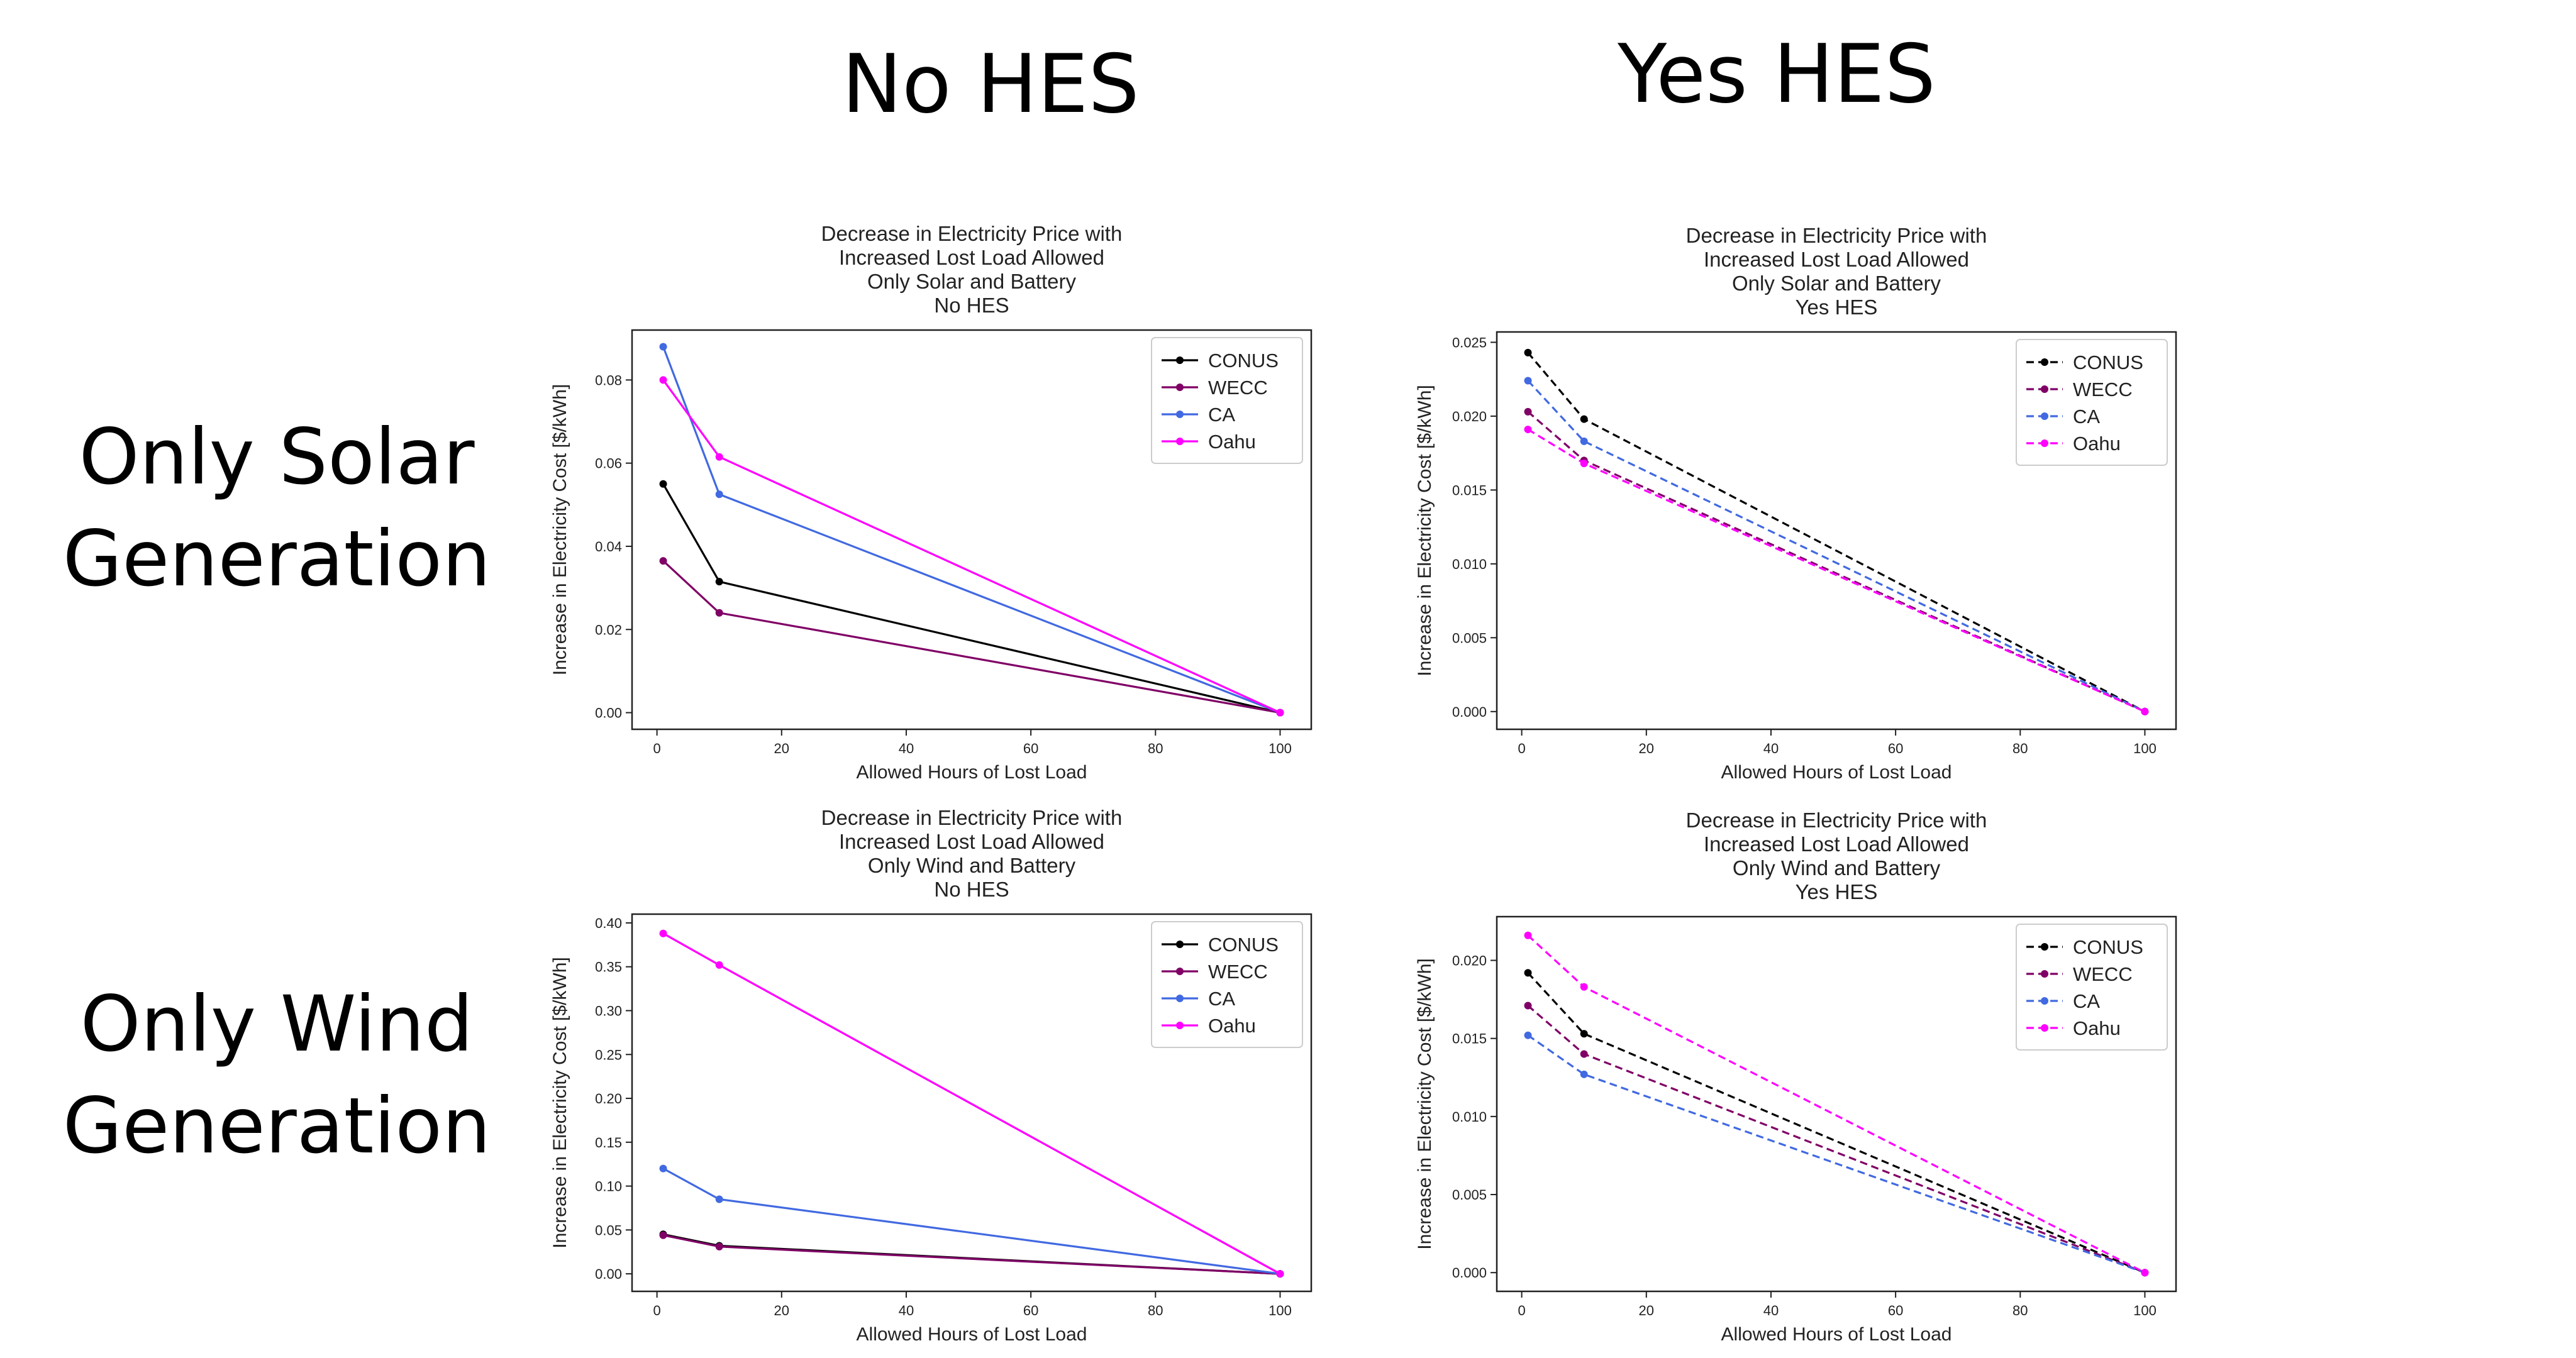 This screenshot has height=1358, width=2576. What do you see at coordinates (971, 281) in the screenshot?
I see `chart-title-line: Only Solar and Battery` at bounding box center [971, 281].